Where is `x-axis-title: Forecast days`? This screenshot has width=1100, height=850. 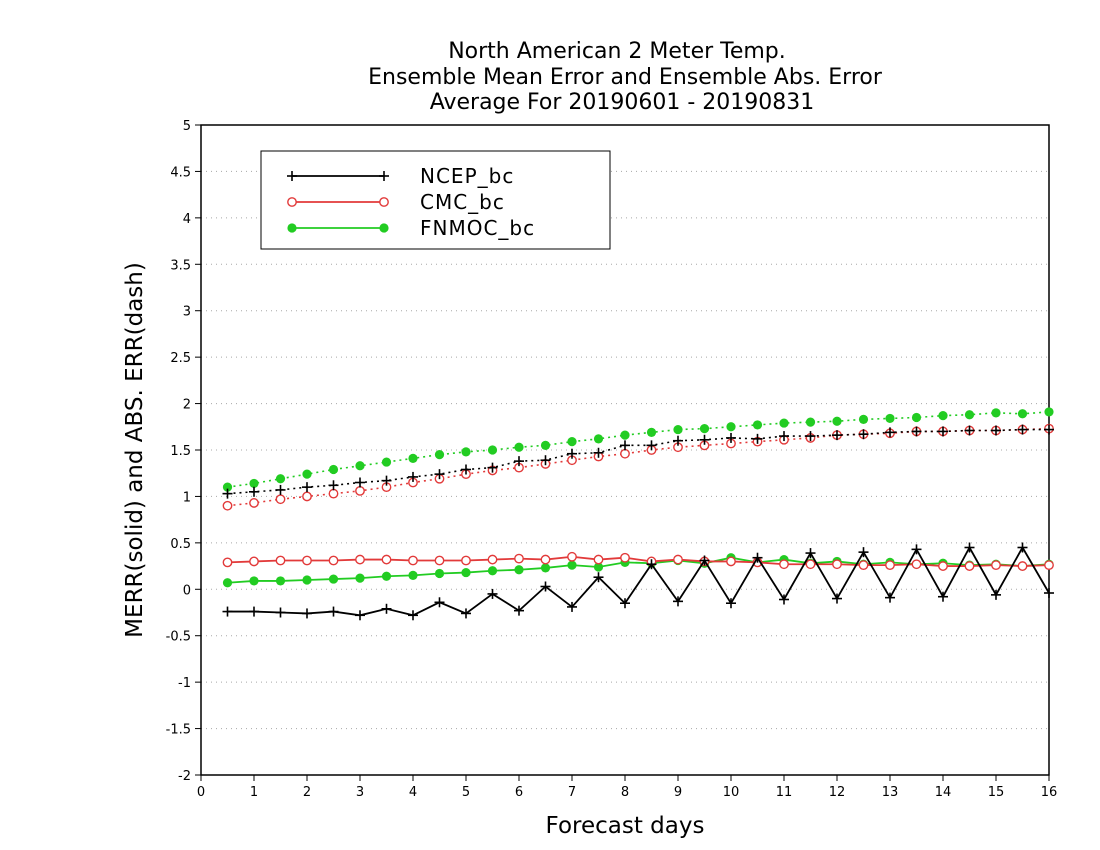 x-axis-title: Forecast days is located at coordinates (625, 826).